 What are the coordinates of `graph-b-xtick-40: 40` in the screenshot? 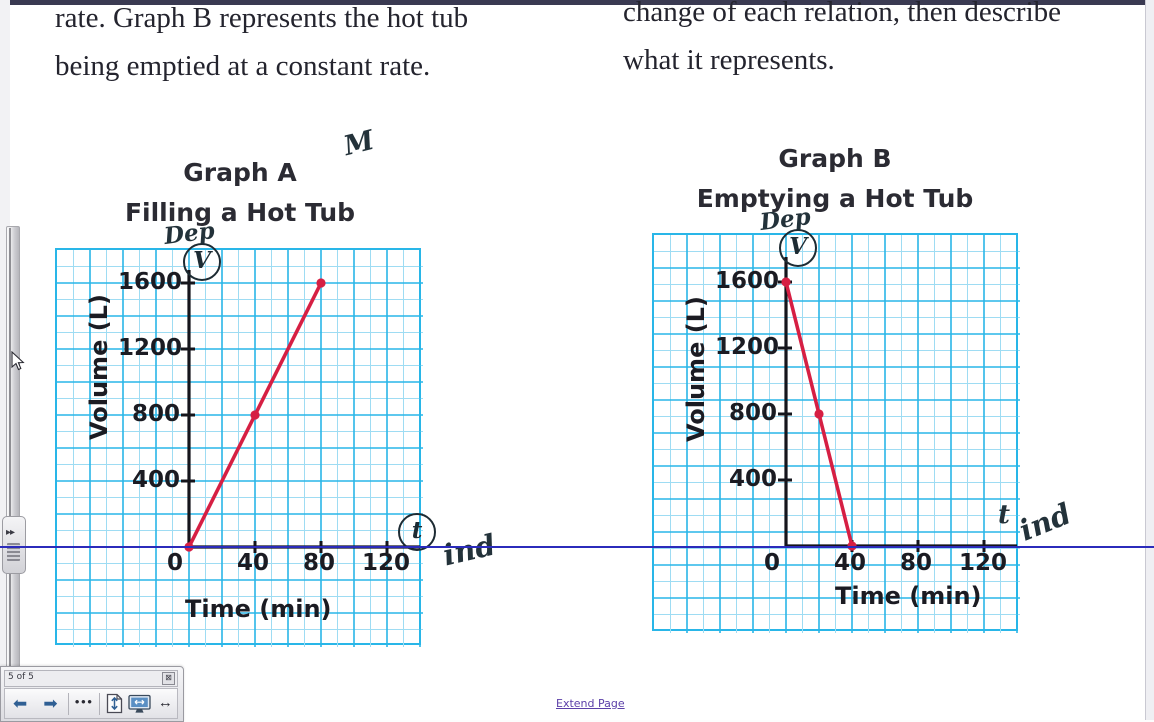 It's located at (850, 563).